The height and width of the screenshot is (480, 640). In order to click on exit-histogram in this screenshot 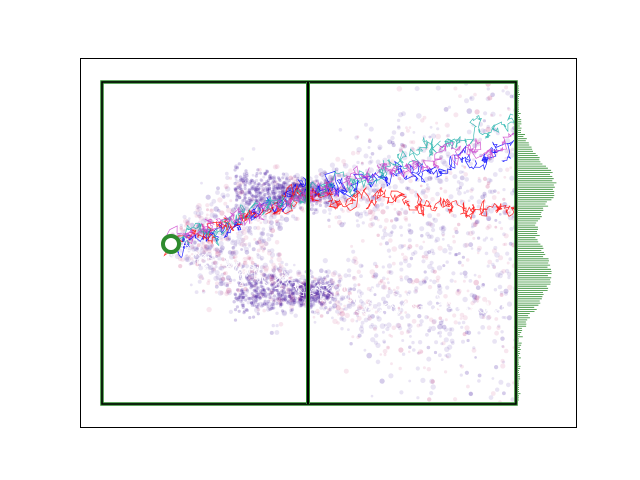, I will do `click(537, 243)`.